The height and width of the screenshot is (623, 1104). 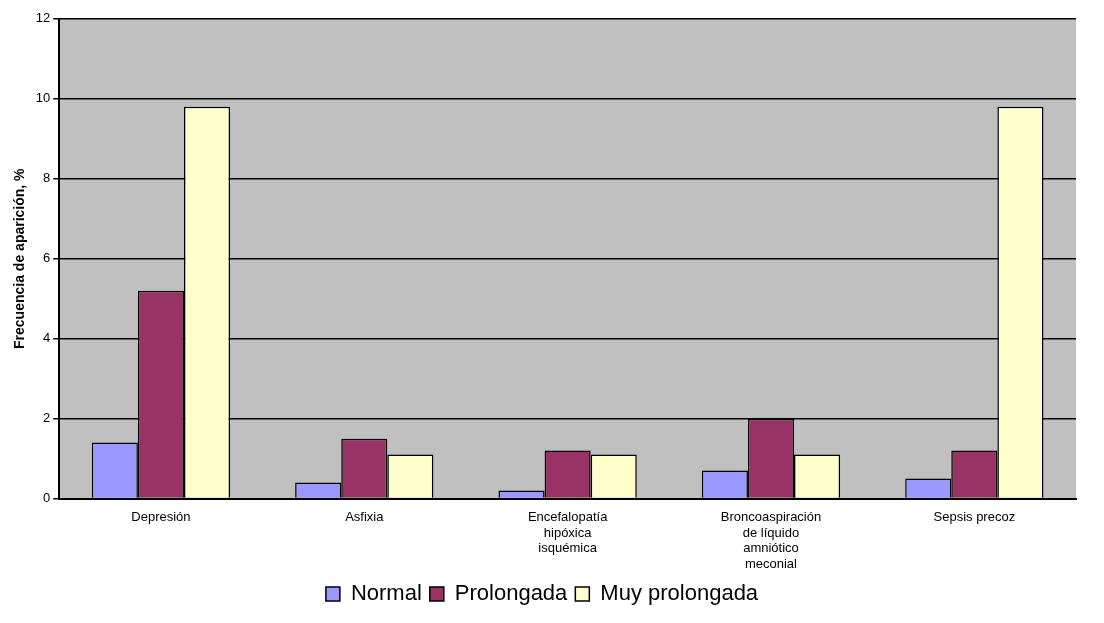 What do you see at coordinates (386, 593) in the screenshot?
I see `legend-label: Normal` at bounding box center [386, 593].